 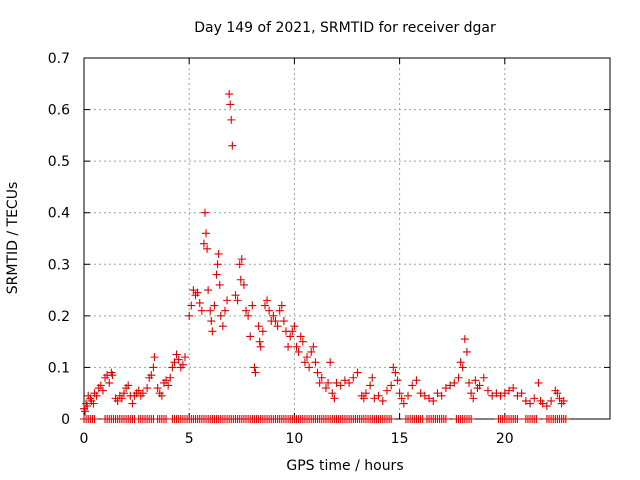 I want to click on y-tick-label: 0.1, so click(x=59, y=368).